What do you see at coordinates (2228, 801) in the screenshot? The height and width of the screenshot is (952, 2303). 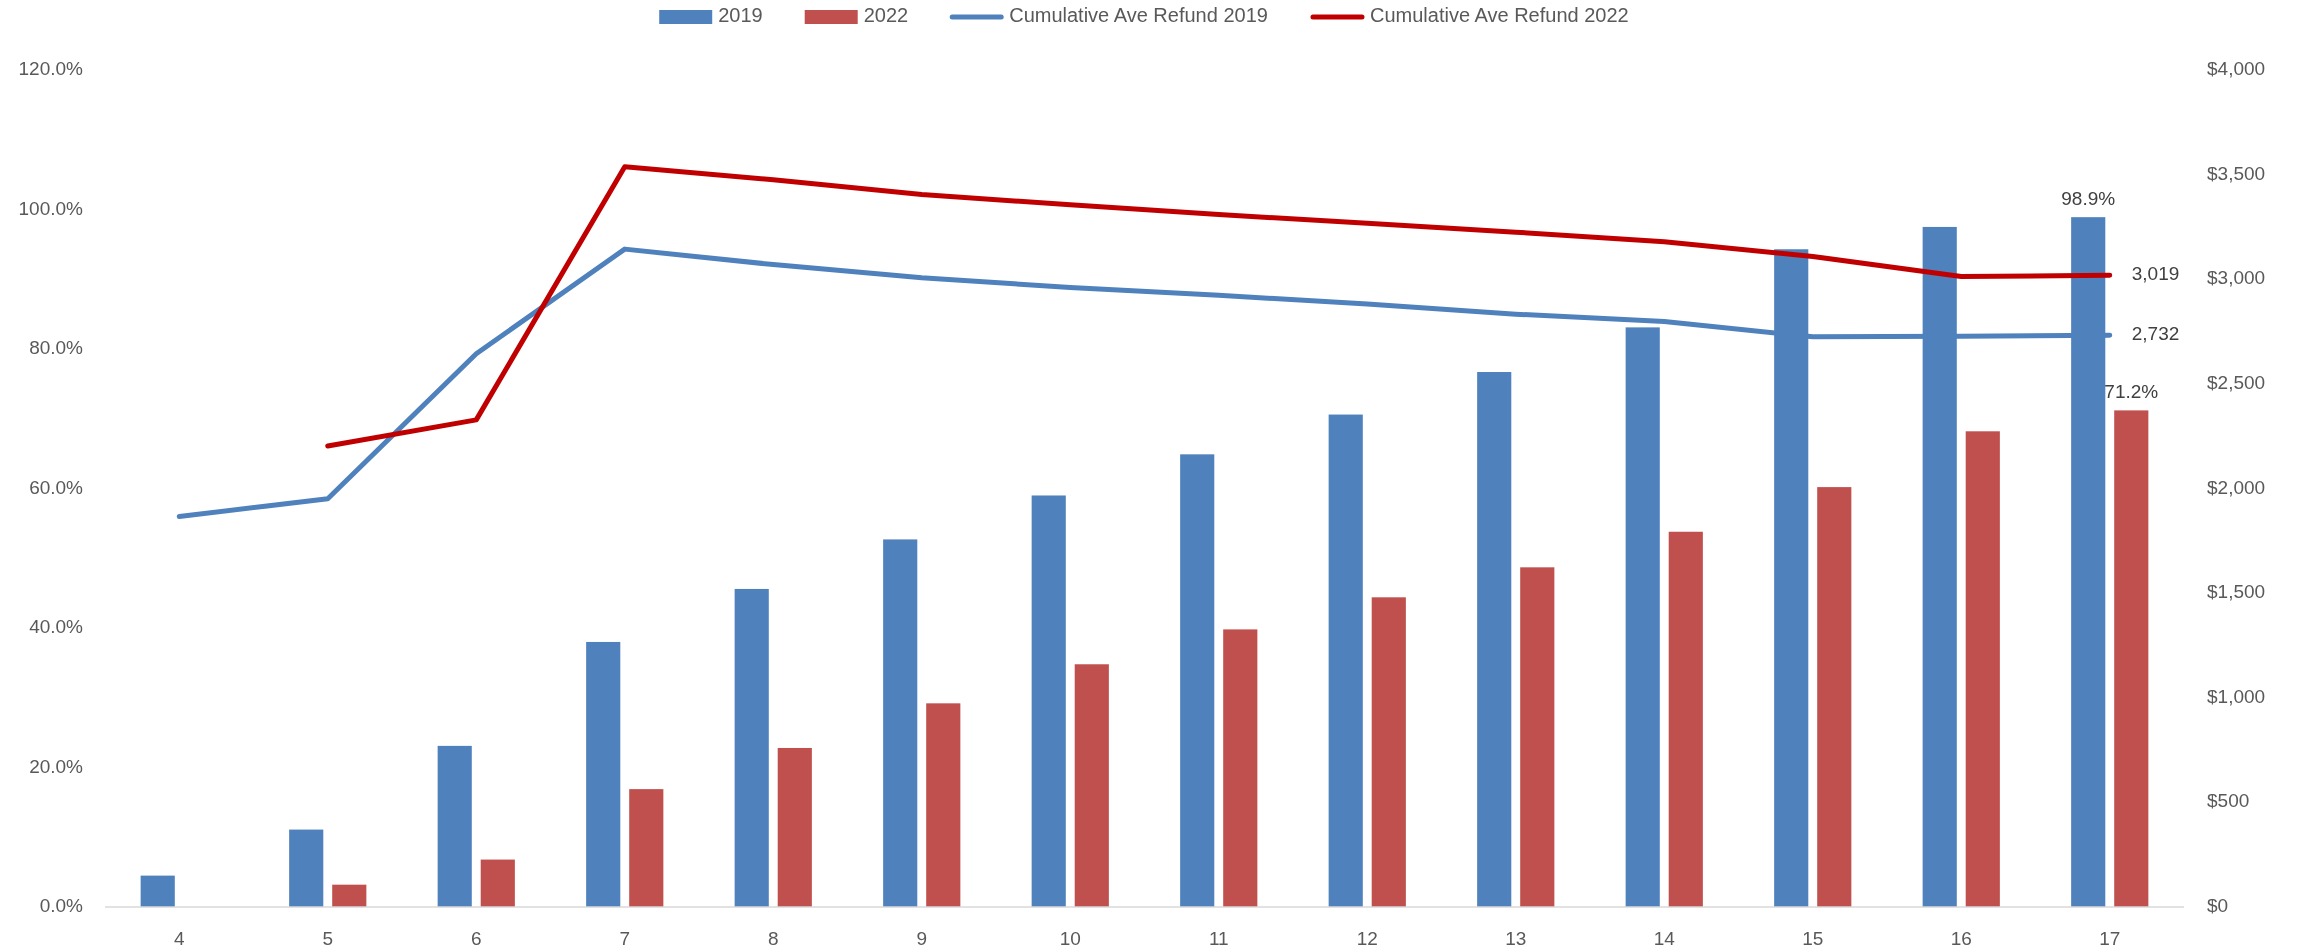 I see `y2-tick-label: $500` at bounding box center [2228, 801].